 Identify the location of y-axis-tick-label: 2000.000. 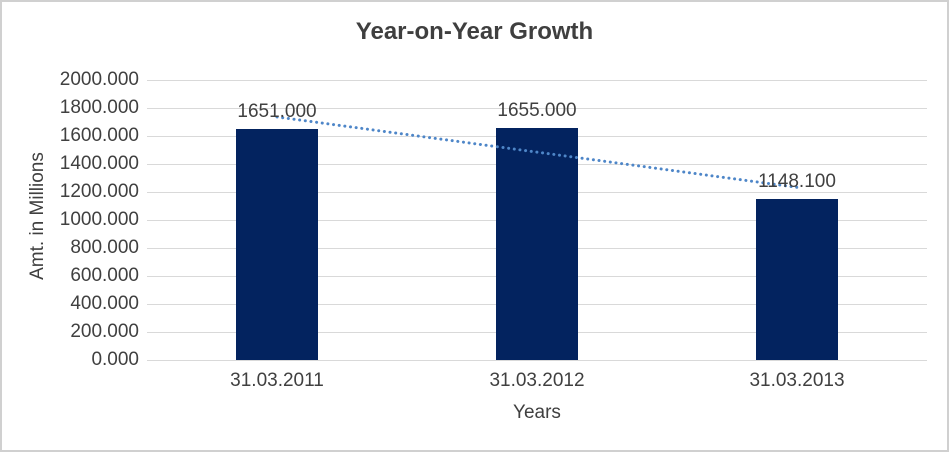
(99, 79).